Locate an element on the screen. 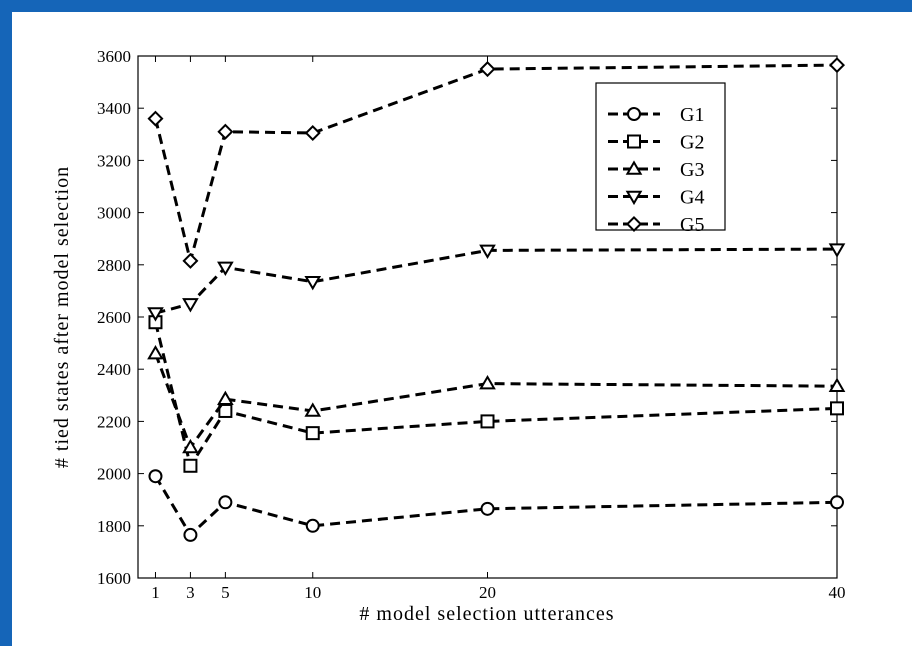 The height and width of the screenshot is (646, 912). y-tick-label: 3200 is located at coordinates (114, 160).